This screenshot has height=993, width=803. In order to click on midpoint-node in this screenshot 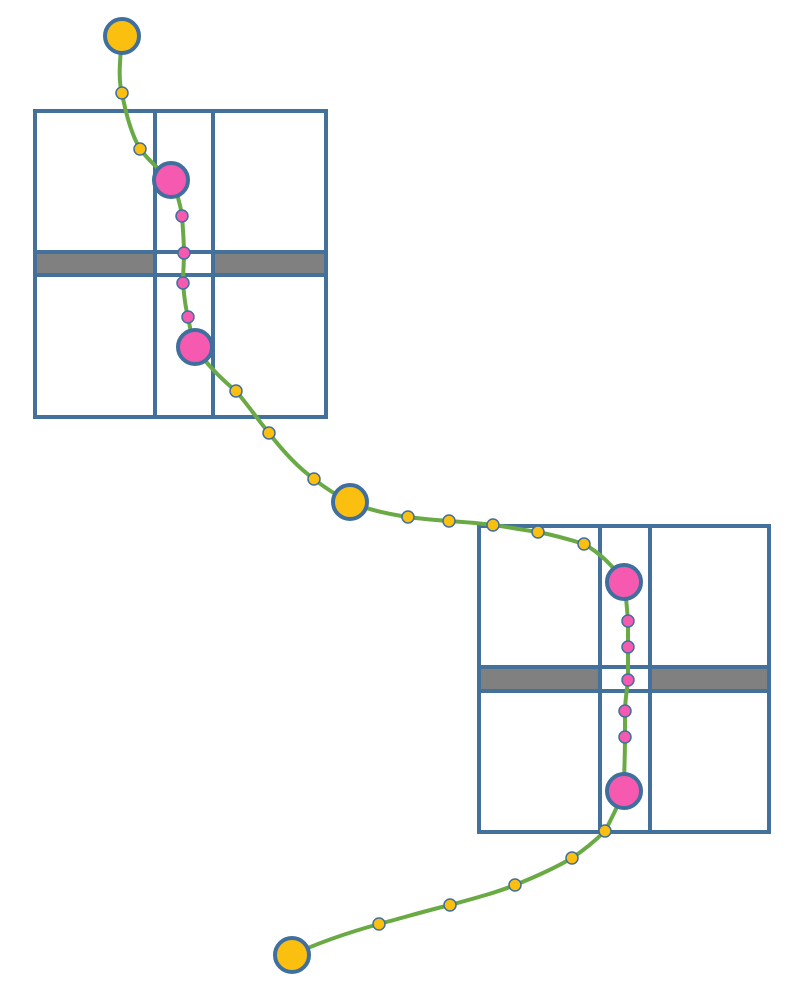, I will do `click(350, 502)`.